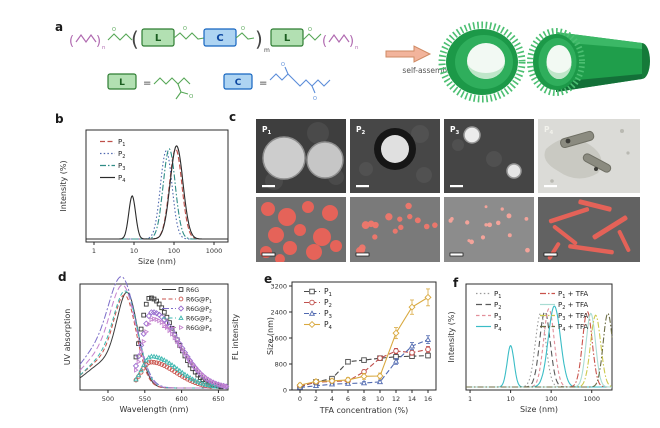 The image size is (660, 428). I want to click on svg-text: m, so click(267, 50).